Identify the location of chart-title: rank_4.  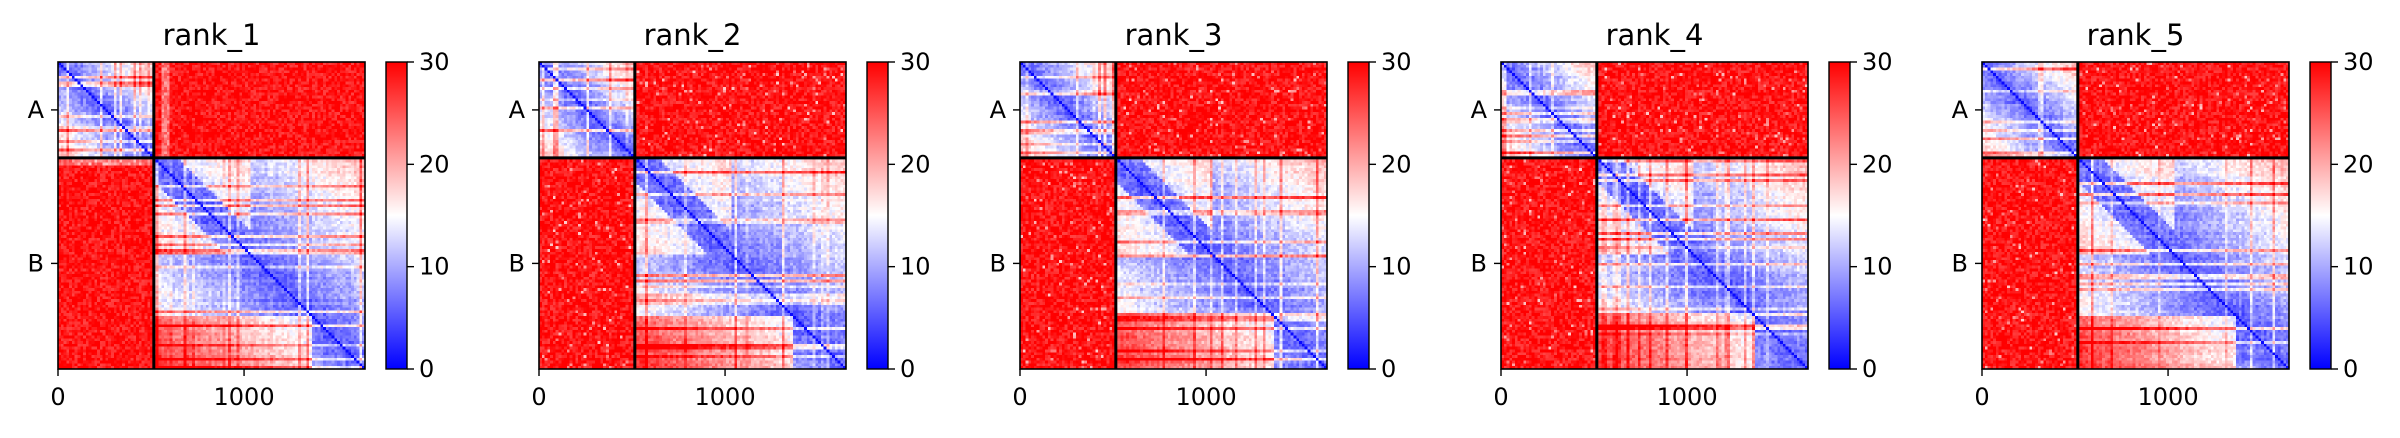
(1655, 35).